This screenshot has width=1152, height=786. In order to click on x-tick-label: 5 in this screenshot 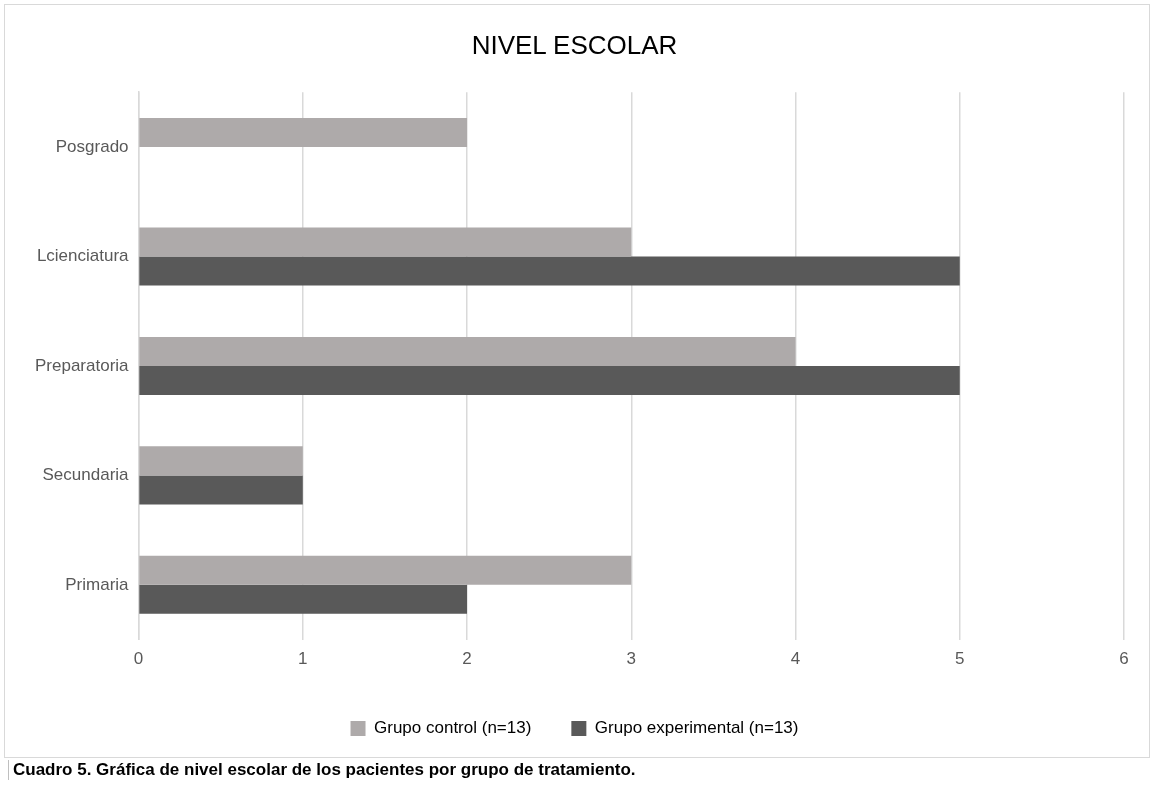, I will do `click(960, 659)`.